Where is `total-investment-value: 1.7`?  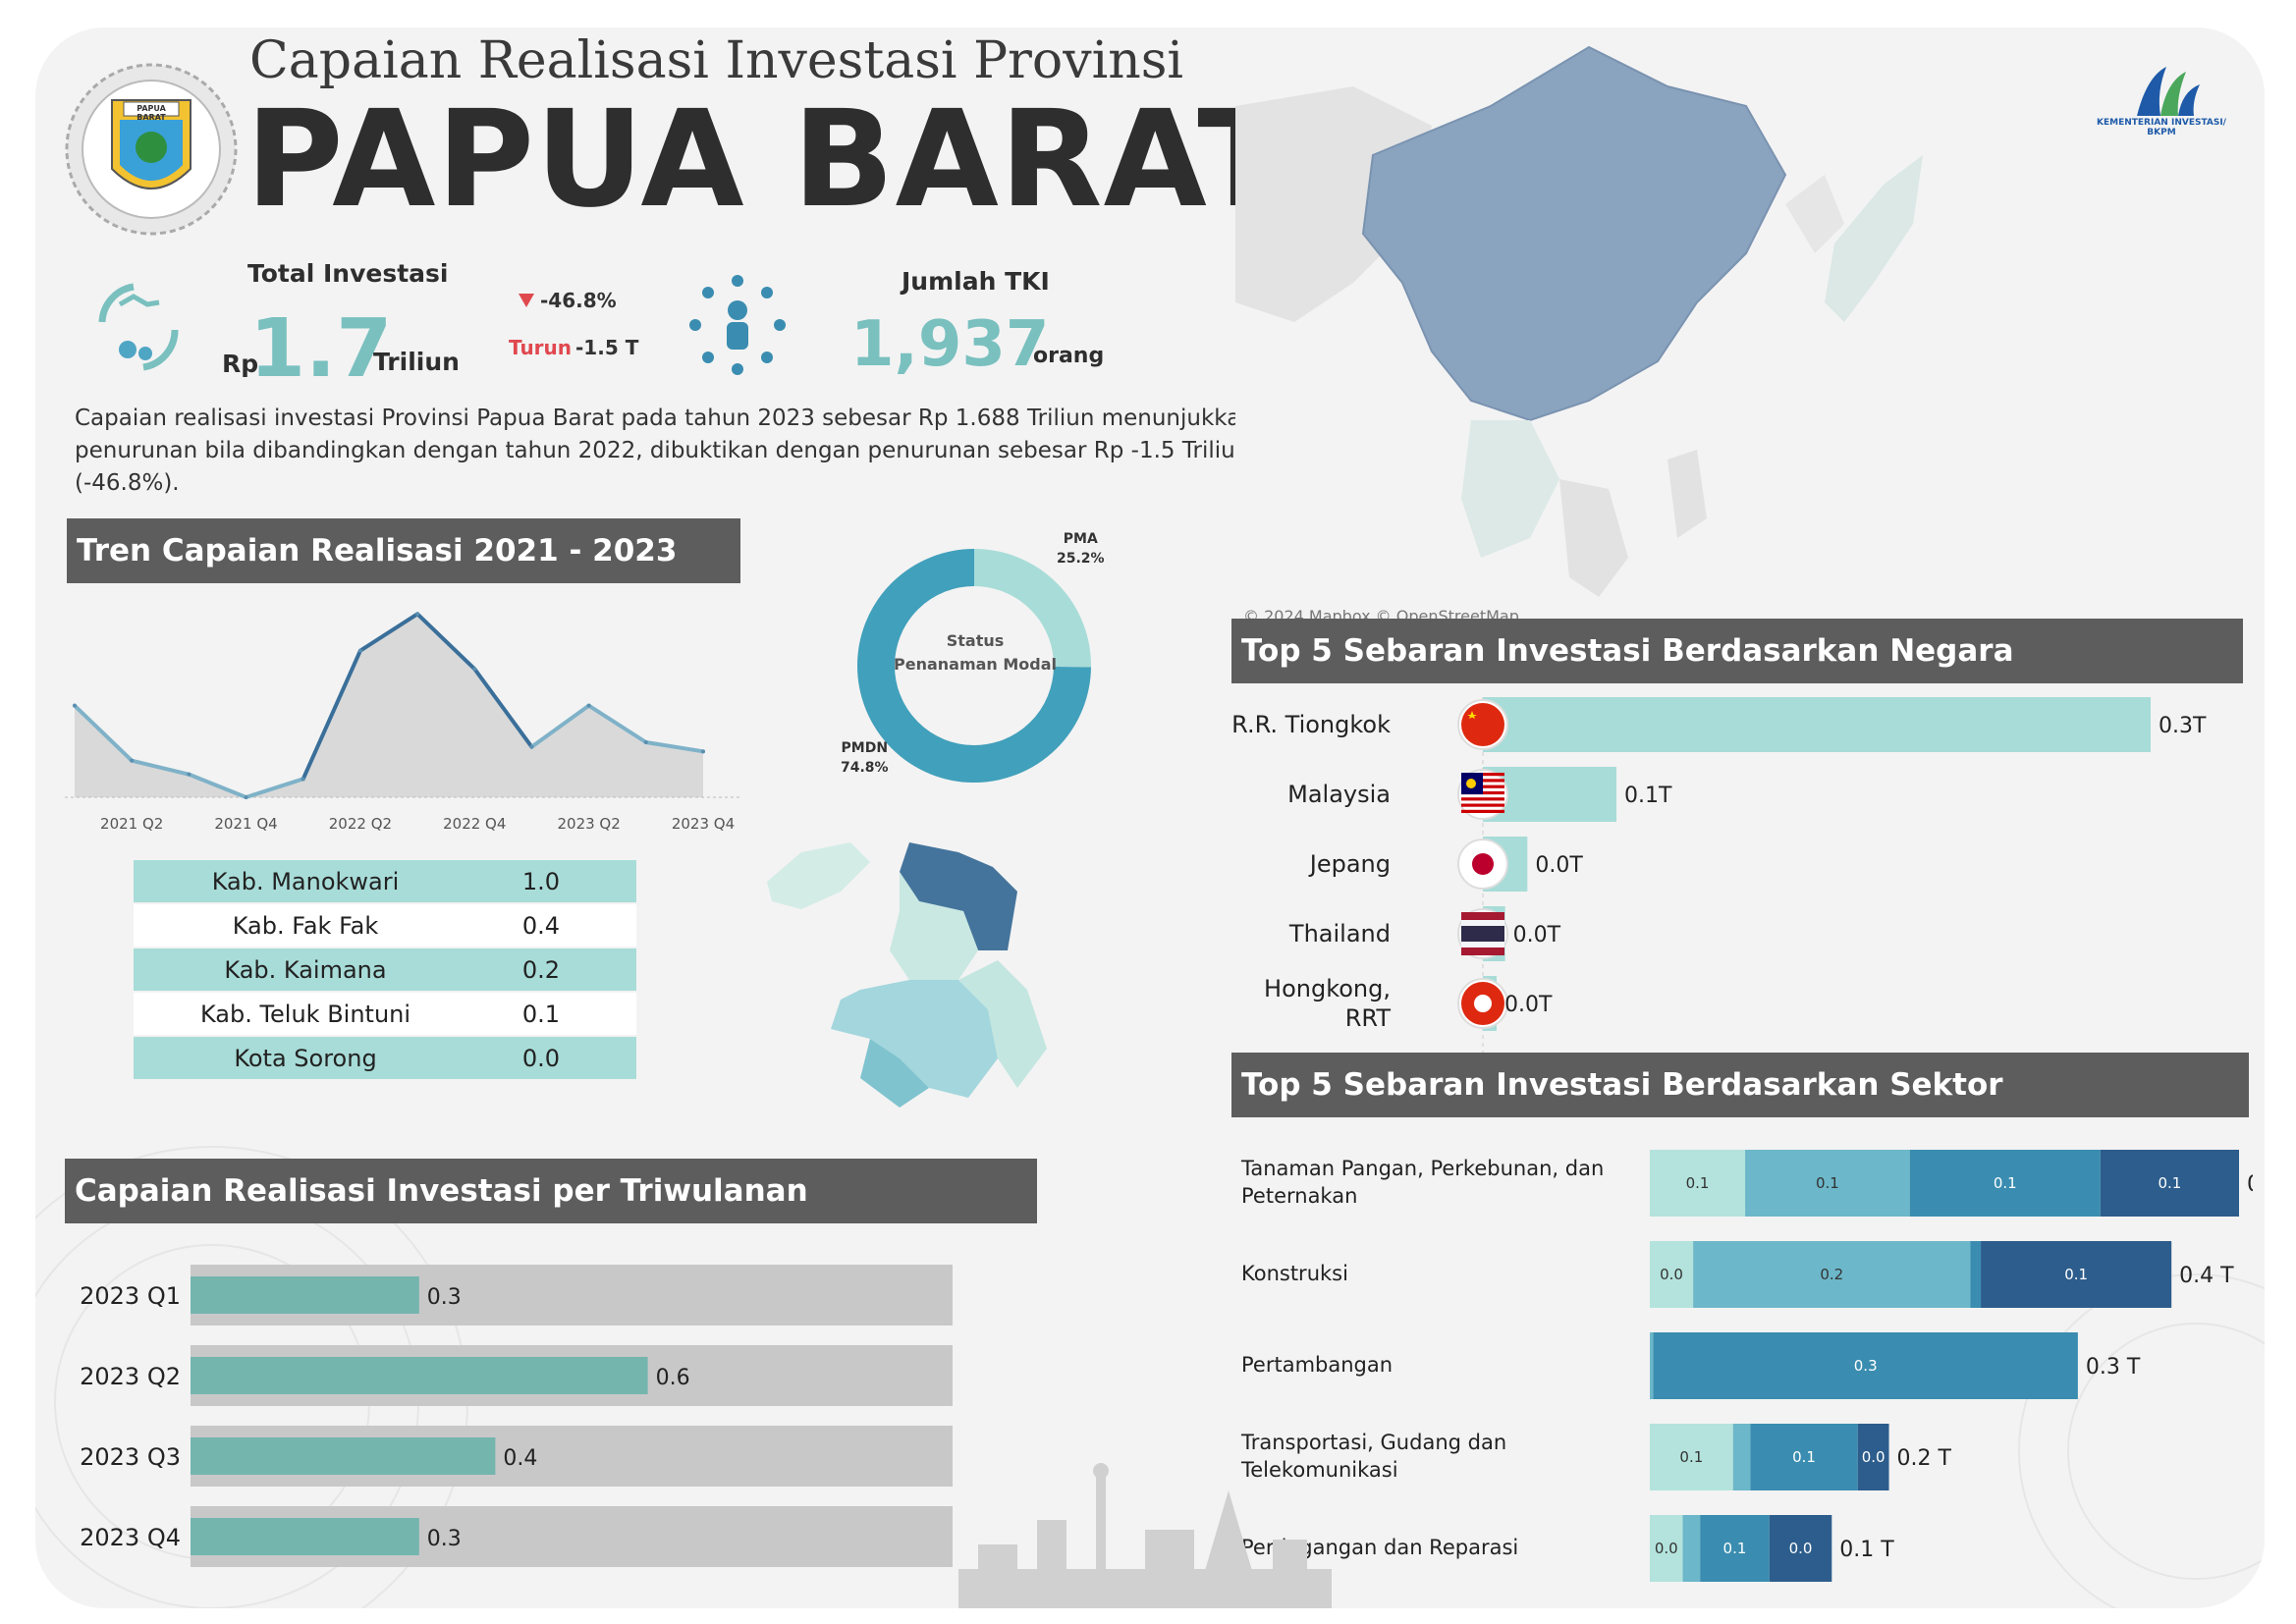
total-investment-value: 1.7 is located at coordinates (321, 349).